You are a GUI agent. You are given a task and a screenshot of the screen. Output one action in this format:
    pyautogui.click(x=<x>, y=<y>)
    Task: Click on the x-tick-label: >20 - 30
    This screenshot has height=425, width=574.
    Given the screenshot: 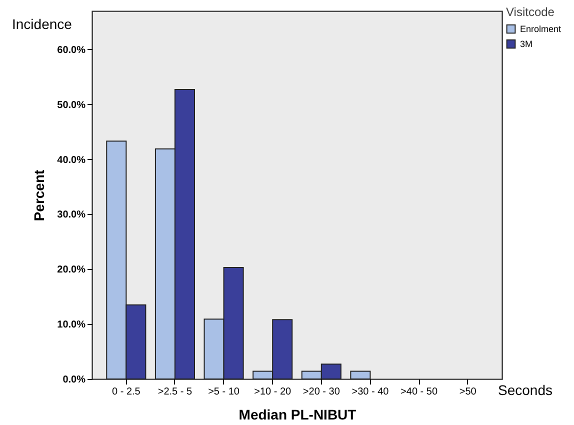 What is the action you would take?
    pyautogui.click(x=321, y=392)
    